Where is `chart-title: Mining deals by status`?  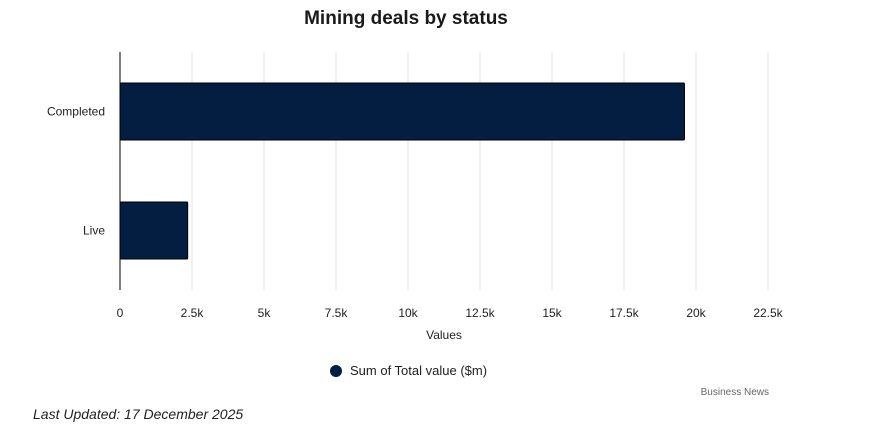 chart-title: Mining deals by status is located at coordinates (406, 18).